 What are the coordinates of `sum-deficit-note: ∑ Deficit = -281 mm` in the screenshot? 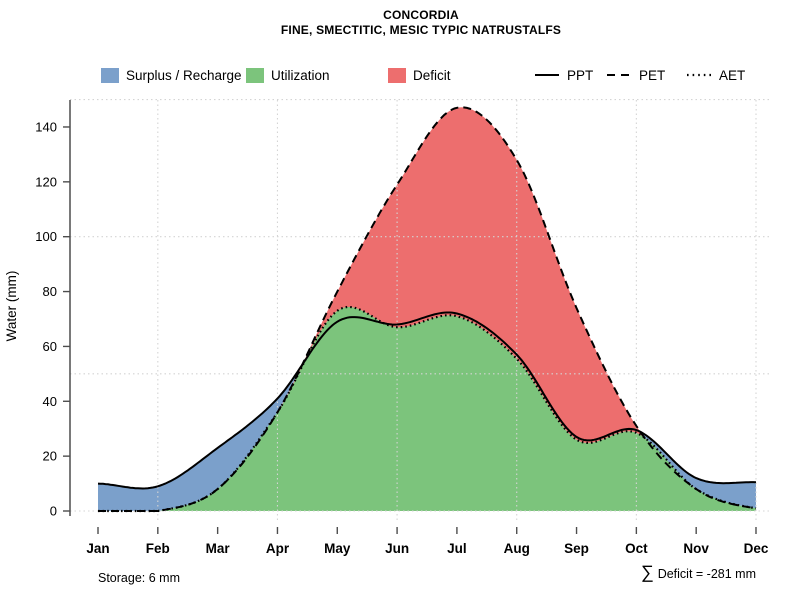 It's located at (698, 572).